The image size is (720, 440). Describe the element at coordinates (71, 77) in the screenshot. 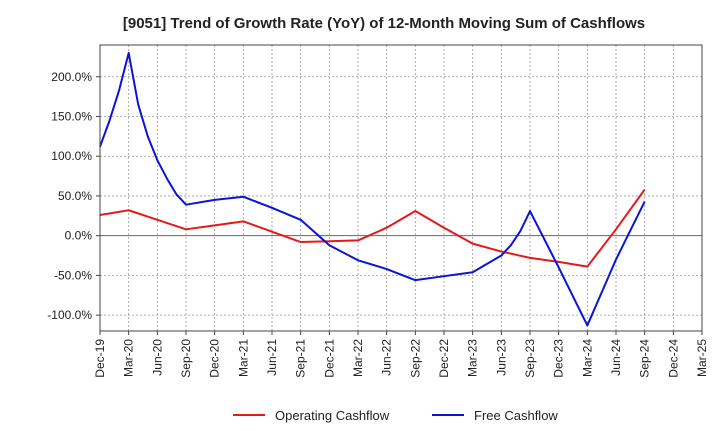

I see `y-tick-label: 200.0%` at that location.